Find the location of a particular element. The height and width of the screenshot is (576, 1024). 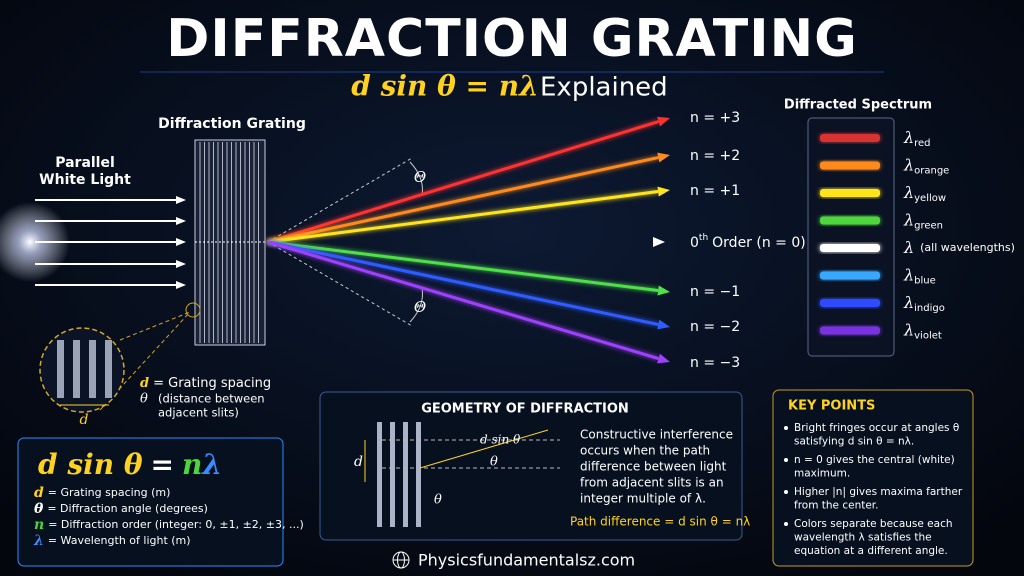

source-label: Parallel is located at coordinates (85, 163).